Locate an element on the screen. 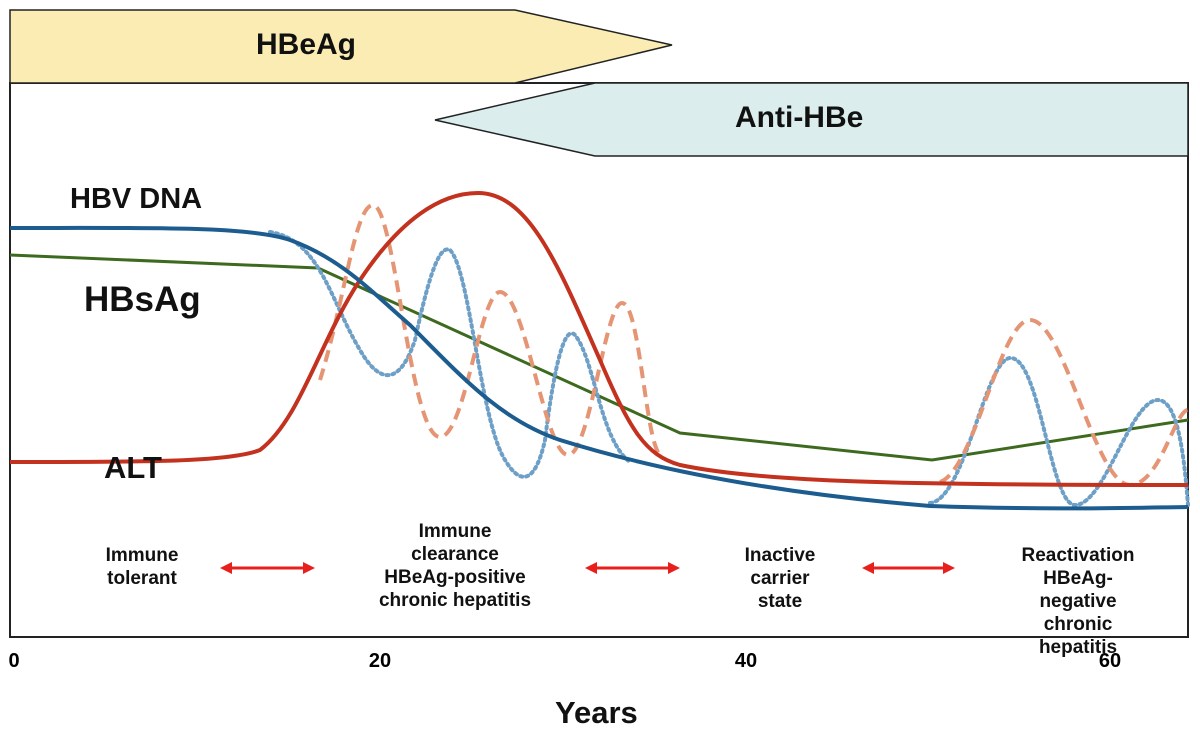  alt-reactivation-fluctuation-line is located at coordinates (1064, 402).